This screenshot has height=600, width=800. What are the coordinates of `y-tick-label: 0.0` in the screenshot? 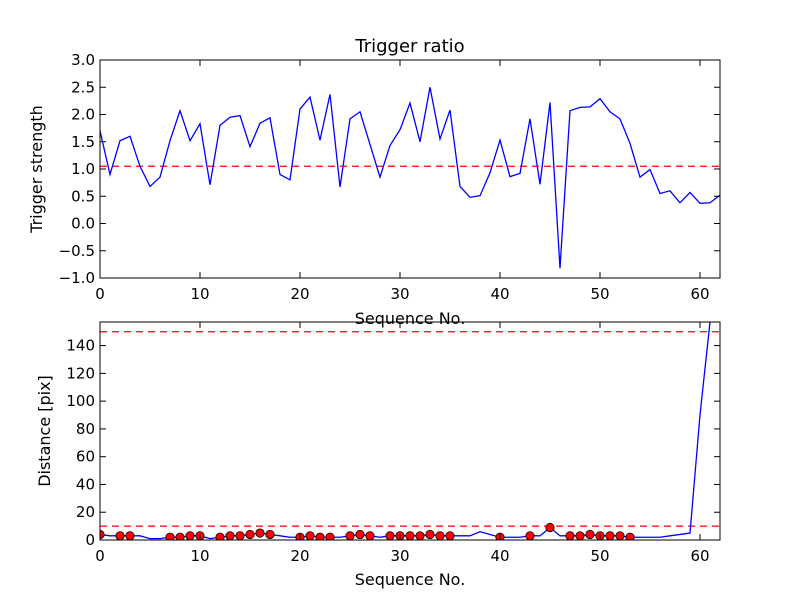 It's located at (83, 224).